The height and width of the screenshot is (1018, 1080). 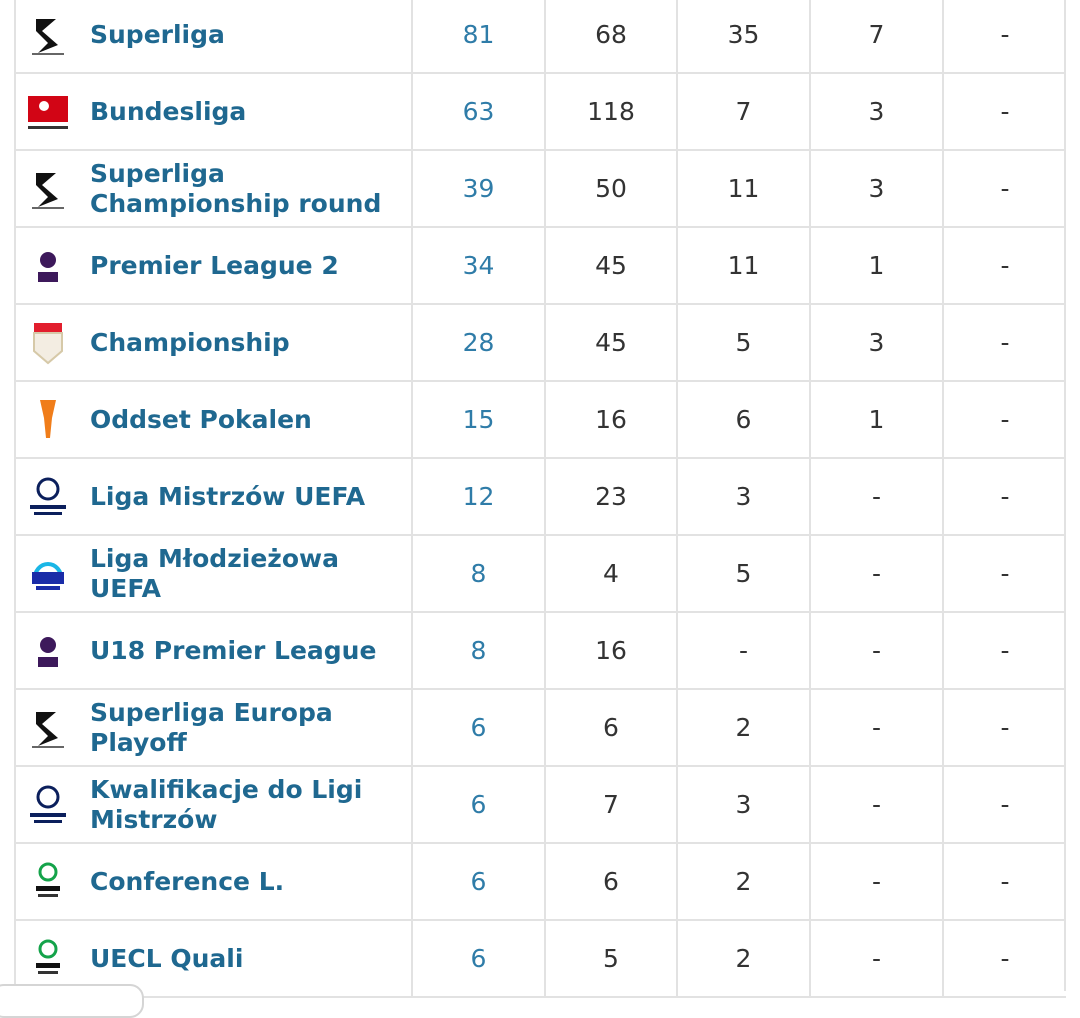 I want to click on table-row: Bundesliga 63 118 7 3-, so click(x=540, y=112).